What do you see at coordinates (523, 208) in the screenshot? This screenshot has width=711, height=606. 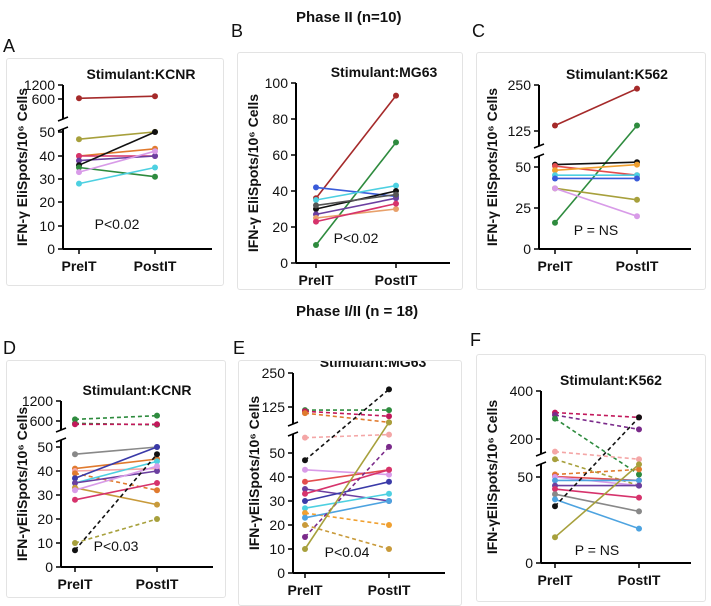 I see `y-tick-label: 25` at bounding box center [523, 208].